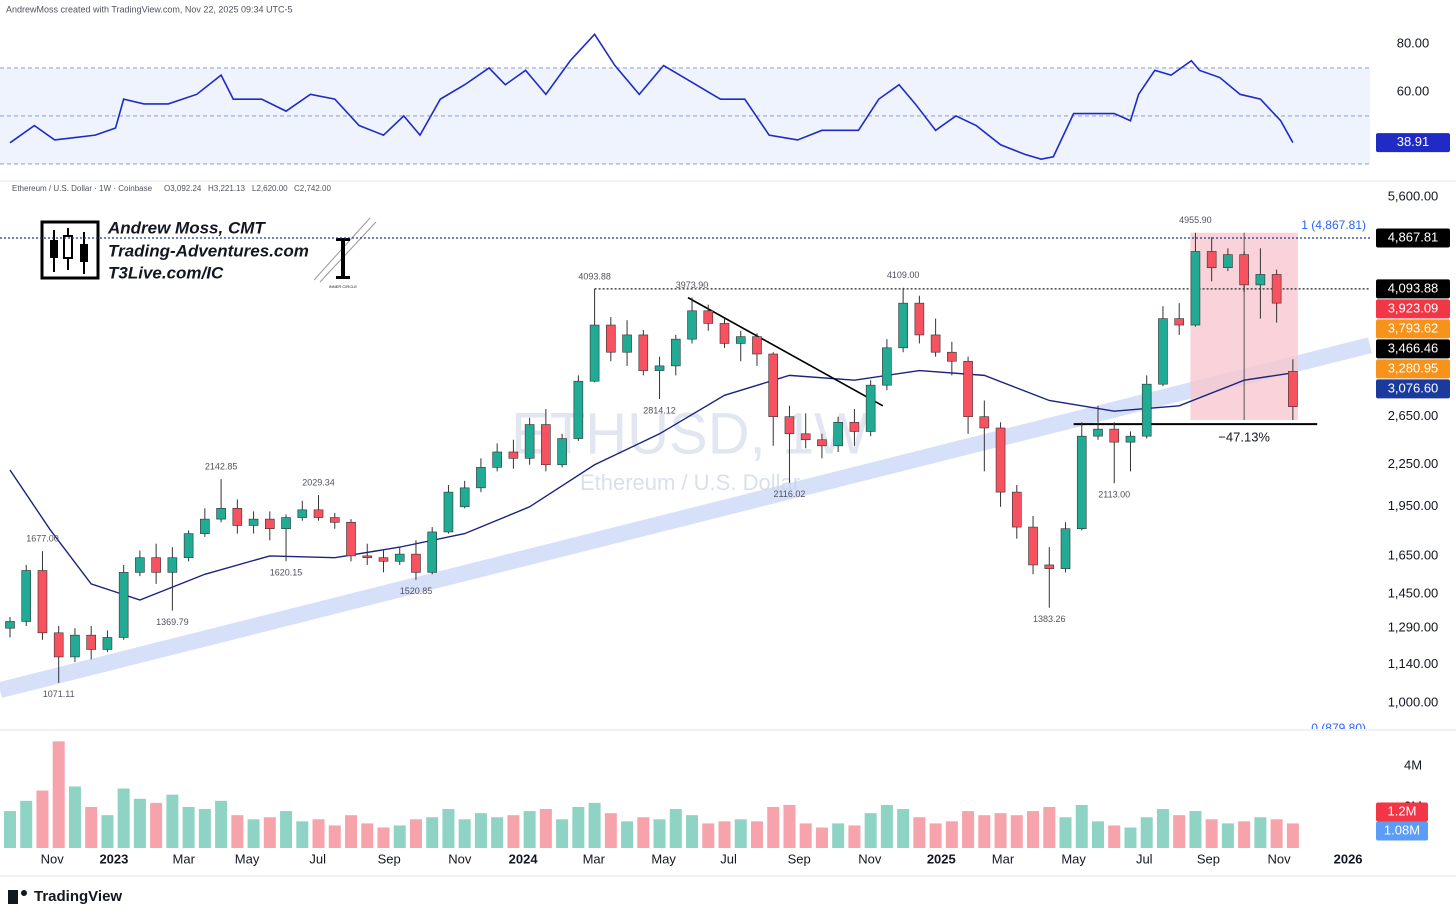 The height and width of the screenshot is (917, 1456). Describe the element at coordinates (221, 466) in the screenshot. I see `price-annotation: 2142.85` at that location.